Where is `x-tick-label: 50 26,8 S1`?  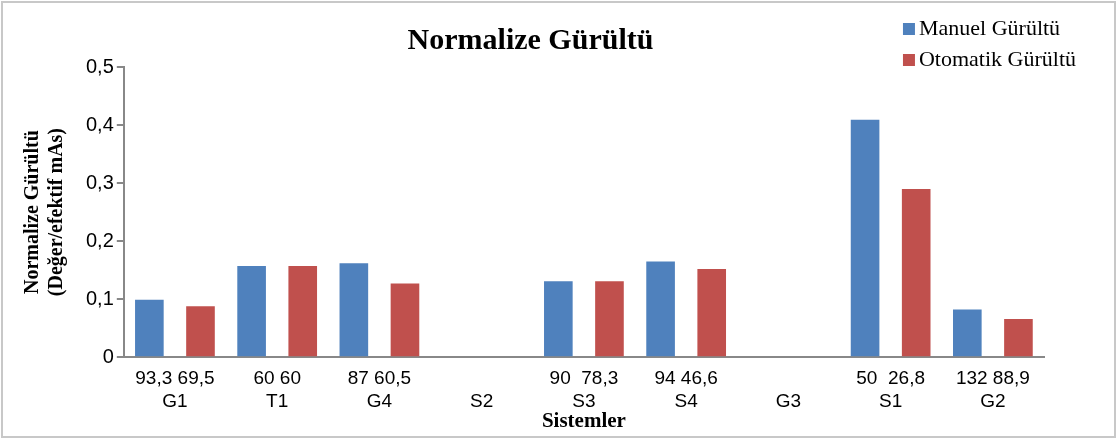 x-tick-label: 50 26,8 S1 is located at coordinates (890, 388).